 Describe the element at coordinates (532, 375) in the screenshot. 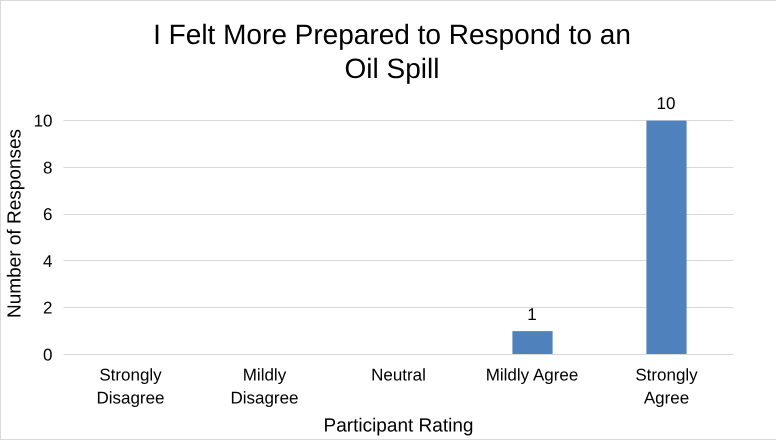

I see `x-tick-label: Mildly Agree` at that location.